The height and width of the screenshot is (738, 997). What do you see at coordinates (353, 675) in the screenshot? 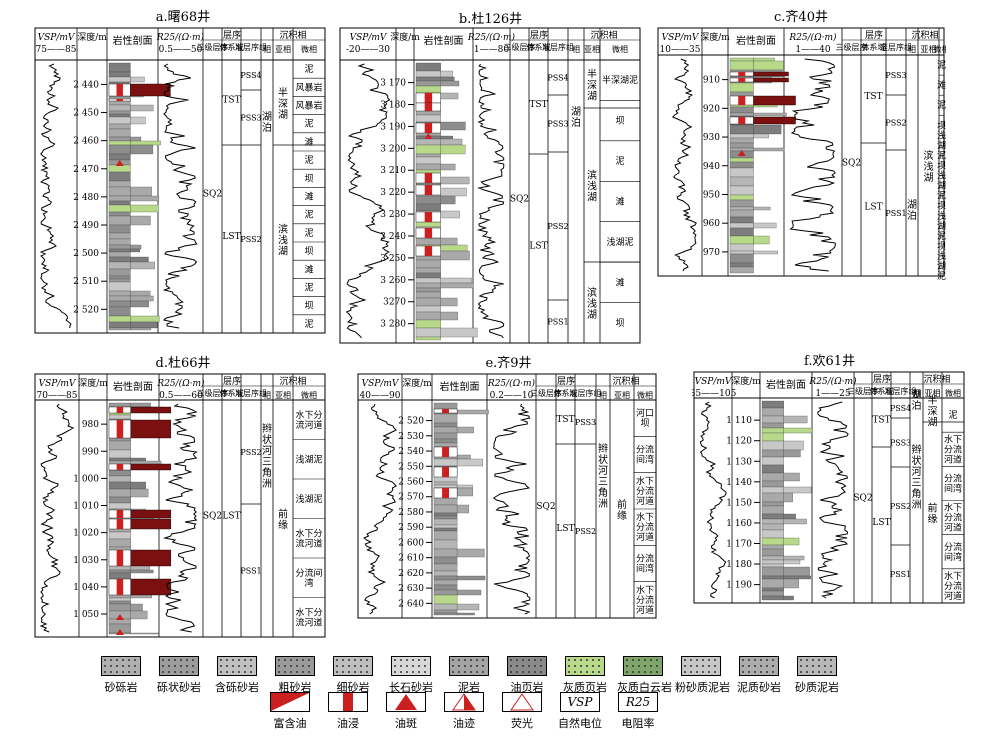
I see `legend-item: 细砂岩` at bounding box center [353, 675].